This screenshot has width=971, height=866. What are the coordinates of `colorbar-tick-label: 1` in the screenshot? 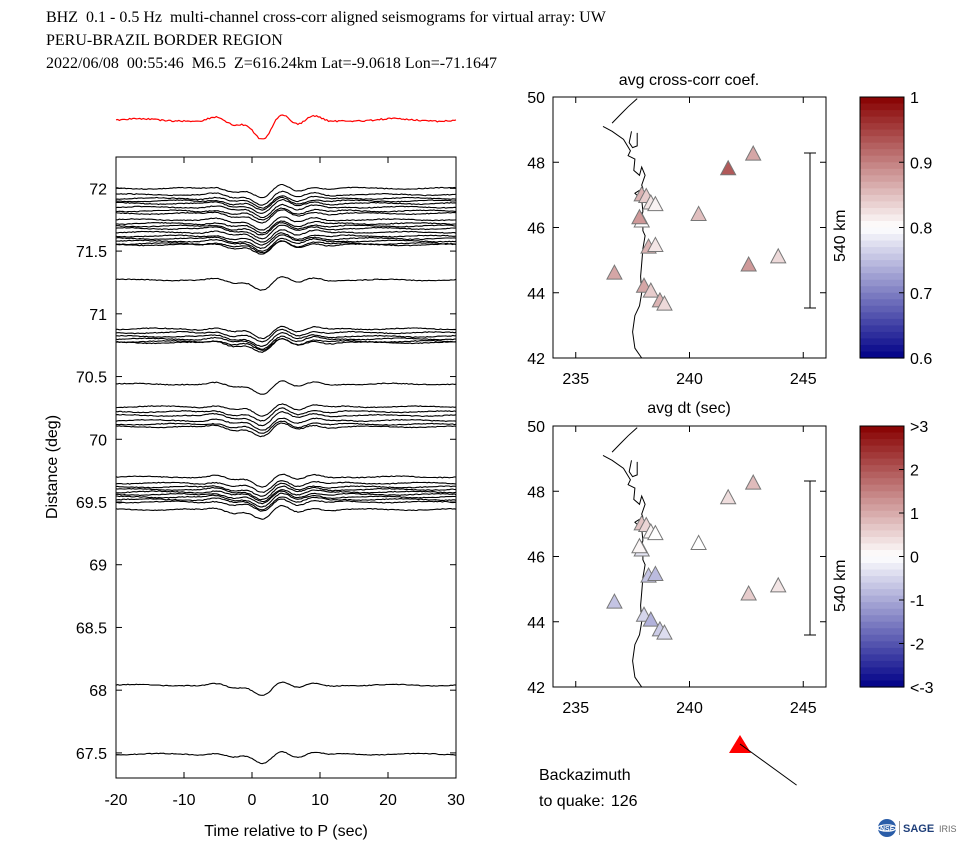 It's located at (914, 514).